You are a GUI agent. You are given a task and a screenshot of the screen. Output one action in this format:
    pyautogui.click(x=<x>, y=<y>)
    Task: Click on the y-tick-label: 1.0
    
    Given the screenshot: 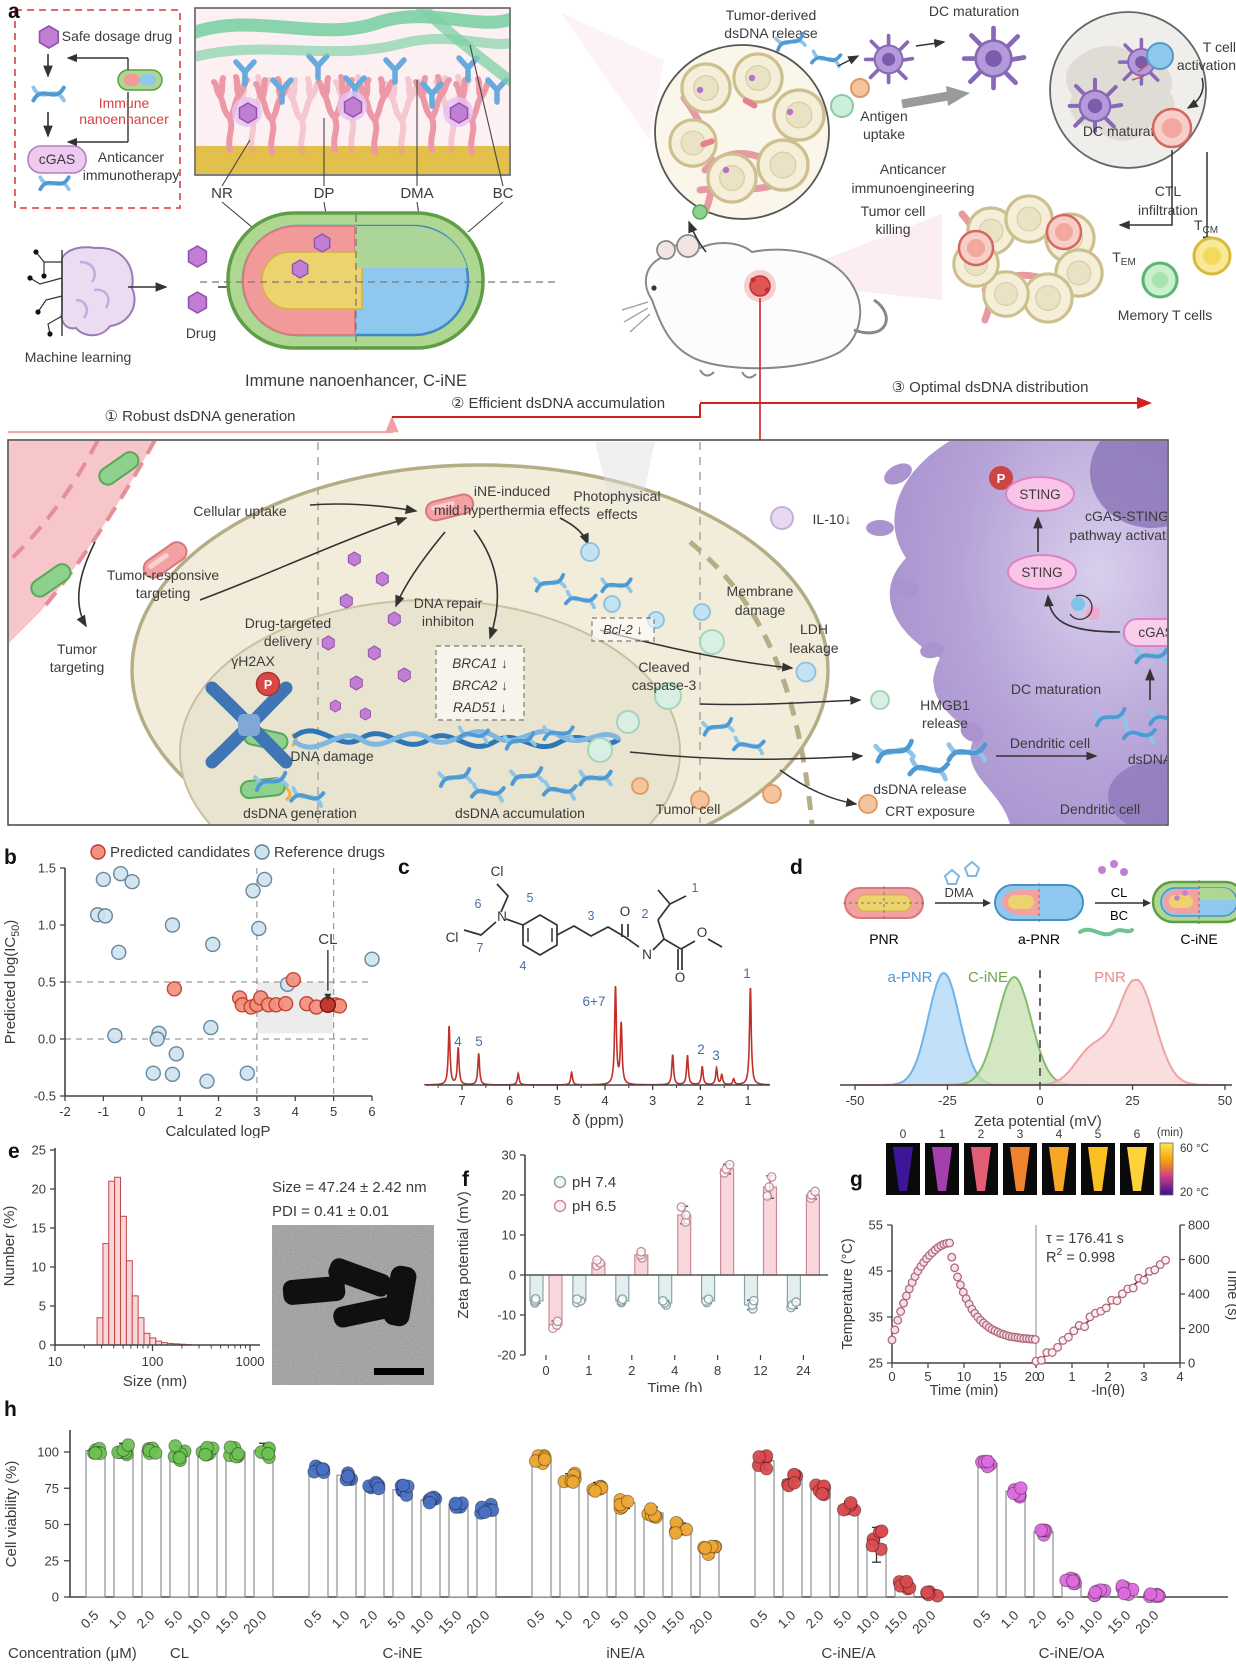 What is the action you would take?
    pyautogui.click(x=47, y=925)
    